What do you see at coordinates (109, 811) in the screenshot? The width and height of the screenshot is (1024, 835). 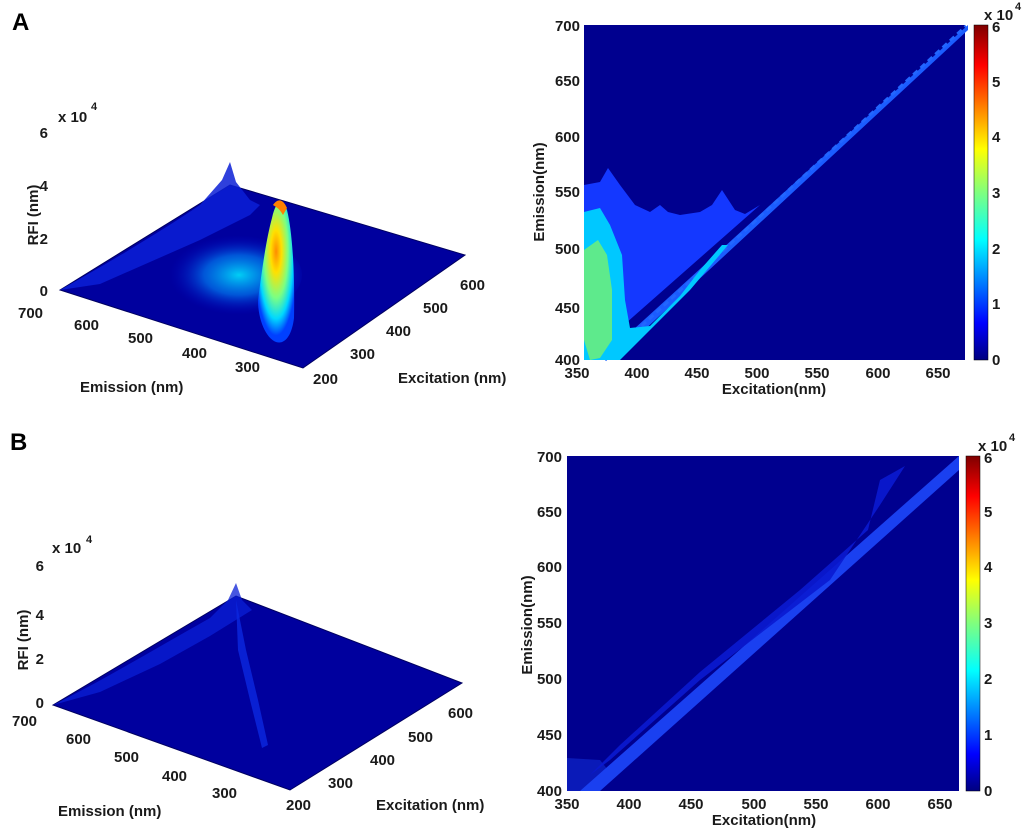 I see `x-axis-label-b-surface: Emission (nm)` at bounding box center [109, 811].